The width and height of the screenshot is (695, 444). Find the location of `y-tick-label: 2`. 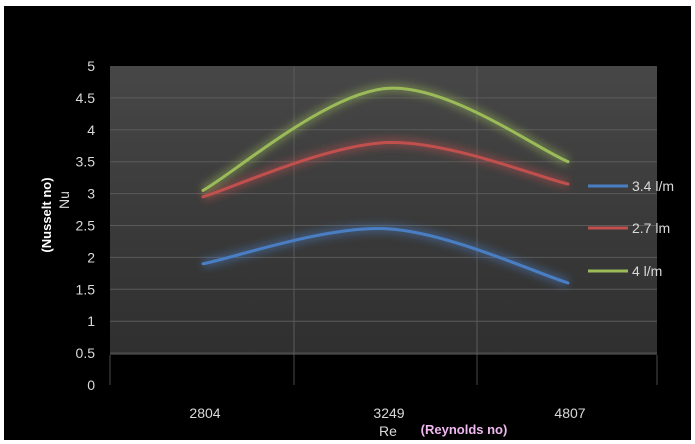

y-tick-label: 2 is located at coordinates (91, 257).